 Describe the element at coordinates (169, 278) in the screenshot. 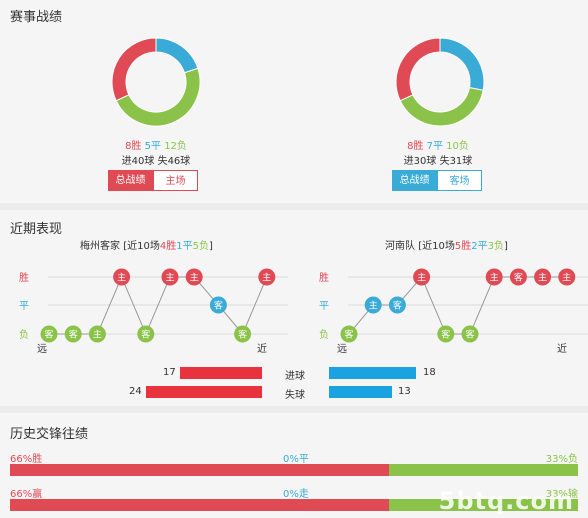

I see `left-match-6-venue: 主` at that location.